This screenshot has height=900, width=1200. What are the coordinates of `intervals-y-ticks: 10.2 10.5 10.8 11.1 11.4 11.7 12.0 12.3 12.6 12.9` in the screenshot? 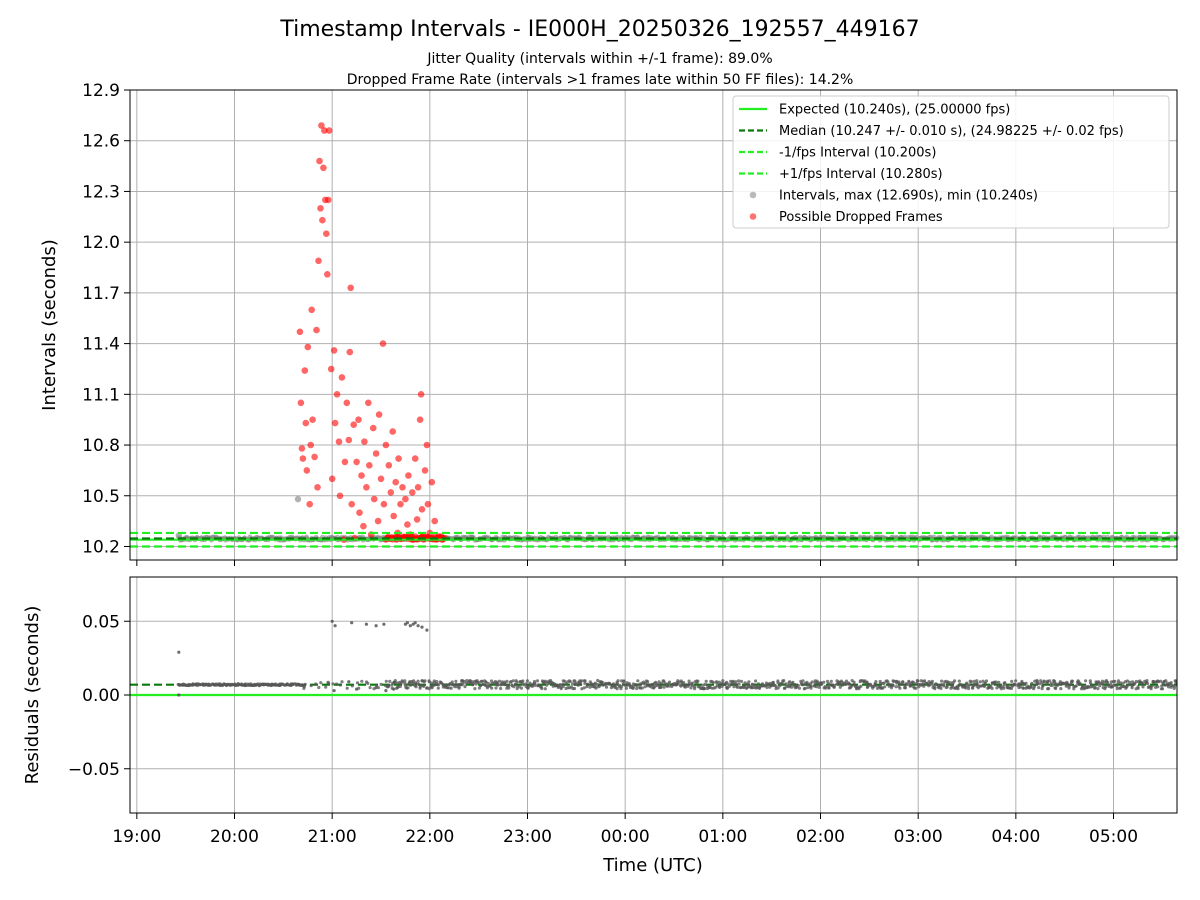 It's located at (106, 319).